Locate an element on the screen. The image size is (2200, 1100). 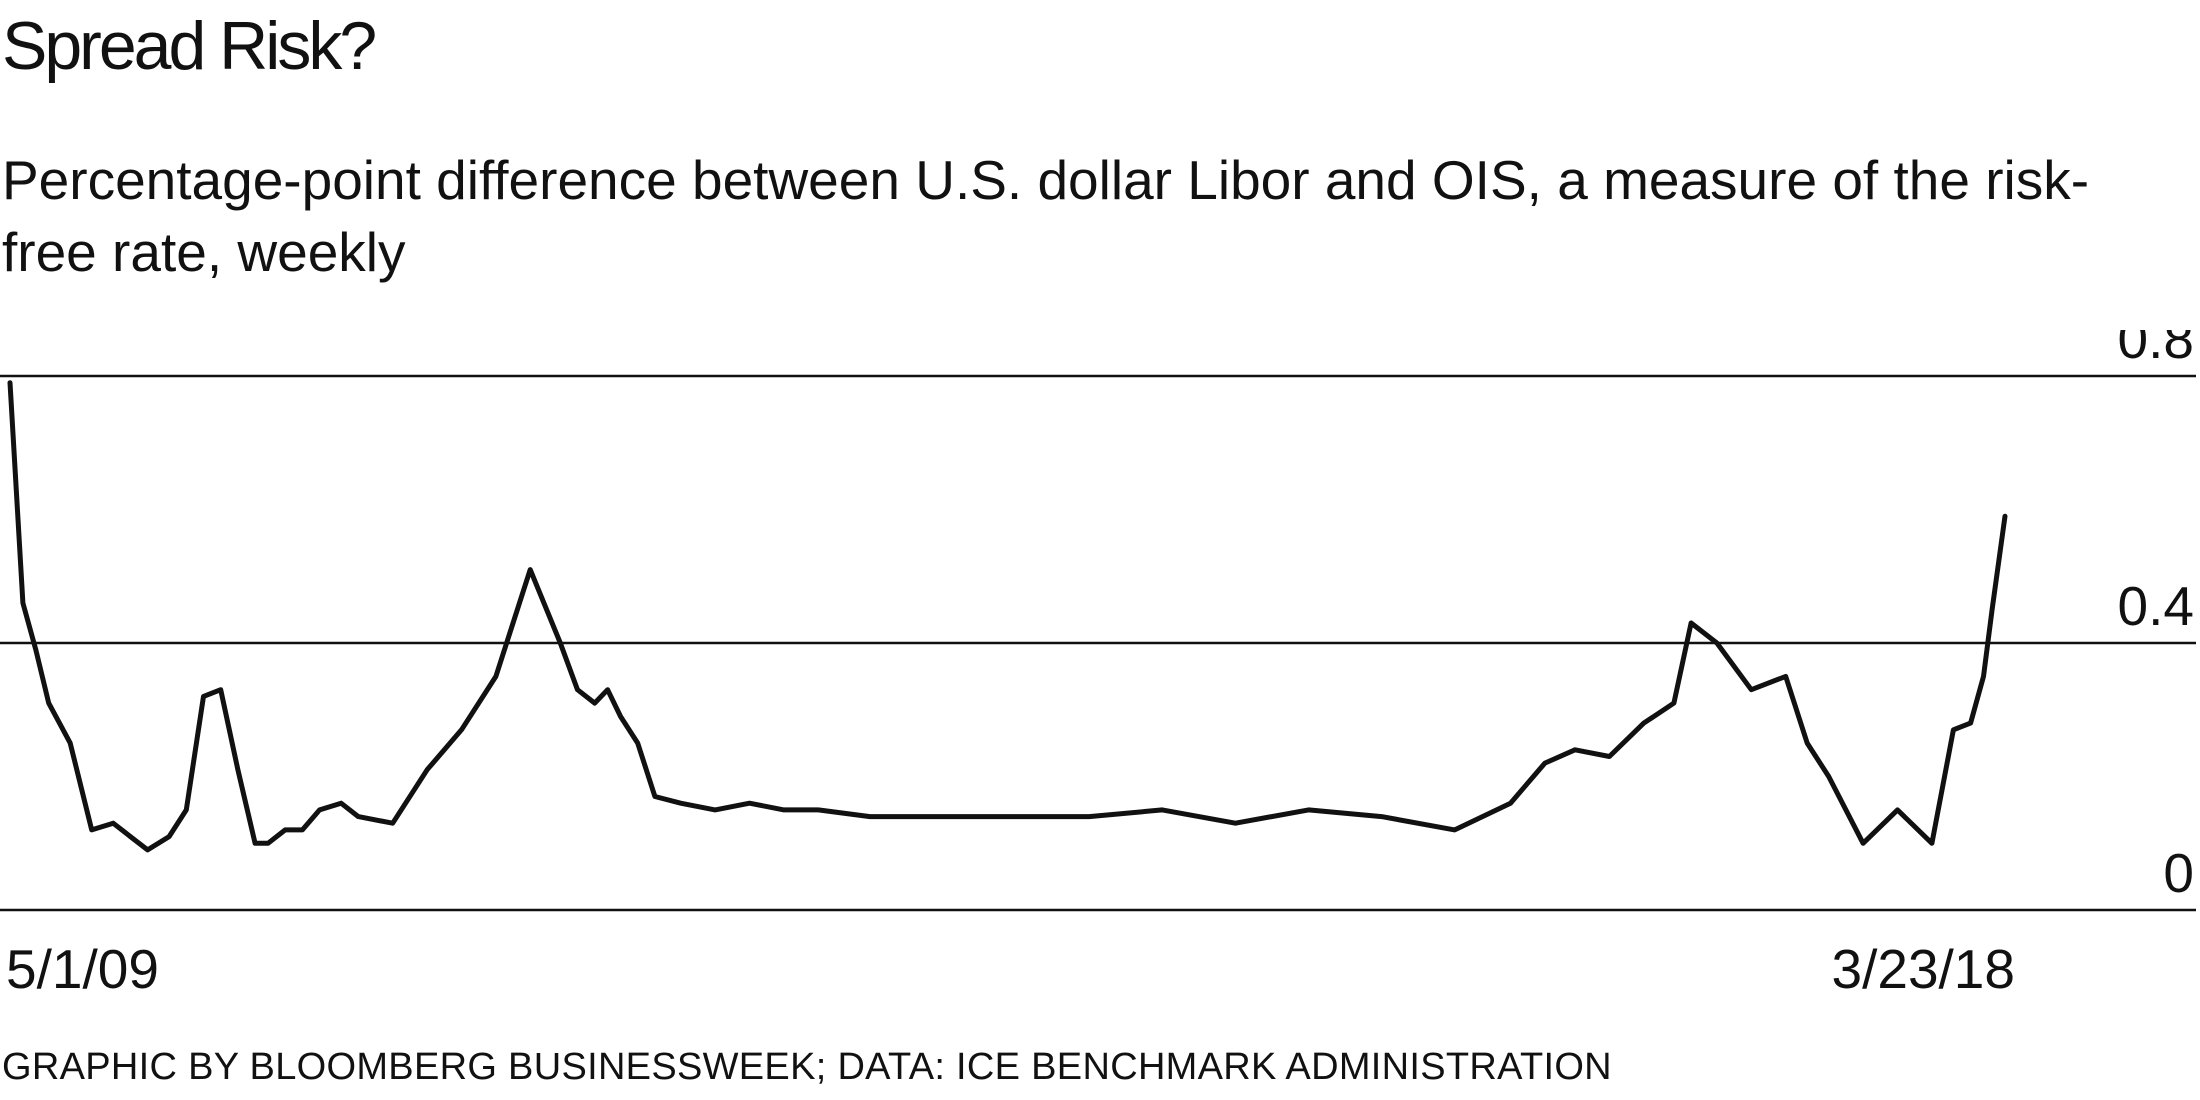
y-axis-ticks: 0 0.4 0.8 is located at coordinates (2156, 617).